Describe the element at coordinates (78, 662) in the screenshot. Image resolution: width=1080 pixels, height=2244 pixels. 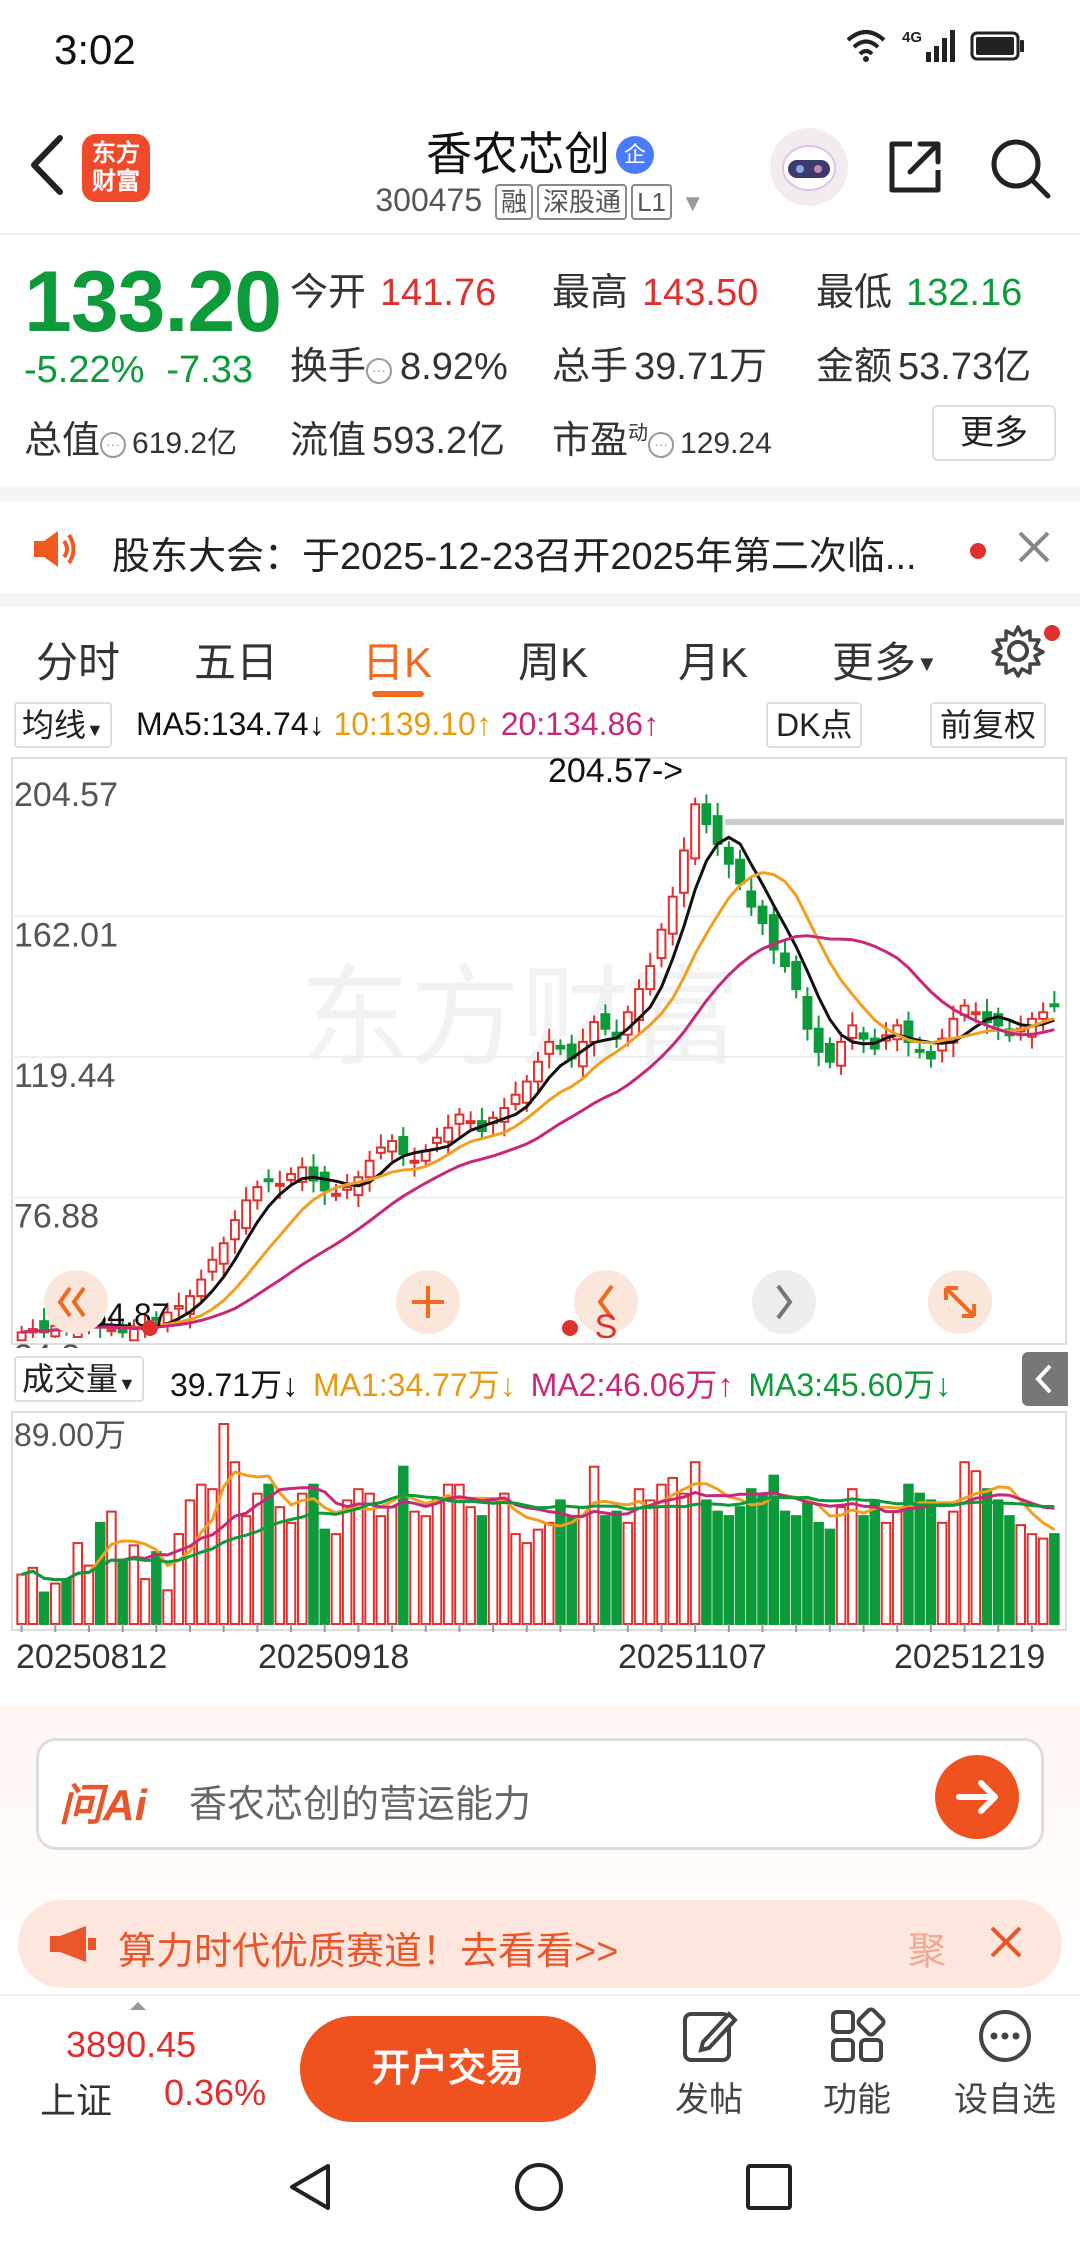
I see `tab-intraday: 分时` at that location.